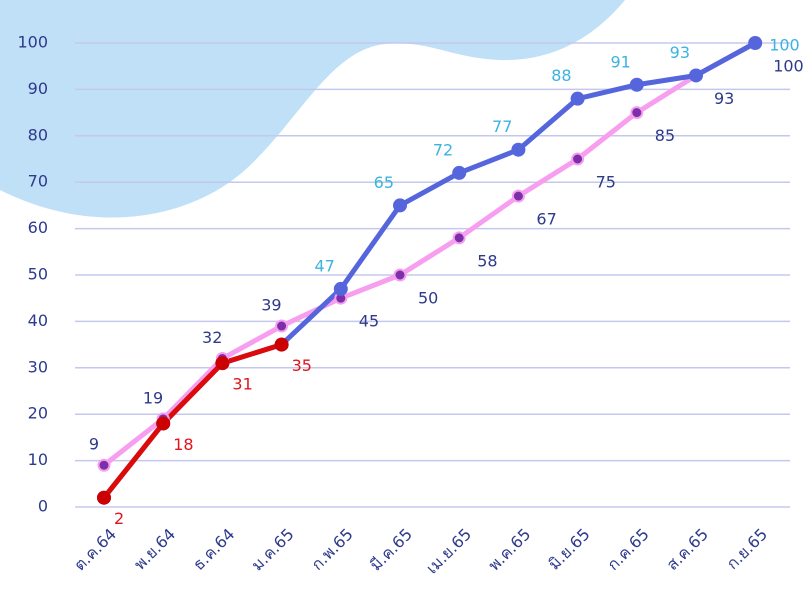  What do you see at coordinates (448, 551) in the screenshot?
I see `x-tick-label: เม.ย.65` at bounding box center [448, 551].